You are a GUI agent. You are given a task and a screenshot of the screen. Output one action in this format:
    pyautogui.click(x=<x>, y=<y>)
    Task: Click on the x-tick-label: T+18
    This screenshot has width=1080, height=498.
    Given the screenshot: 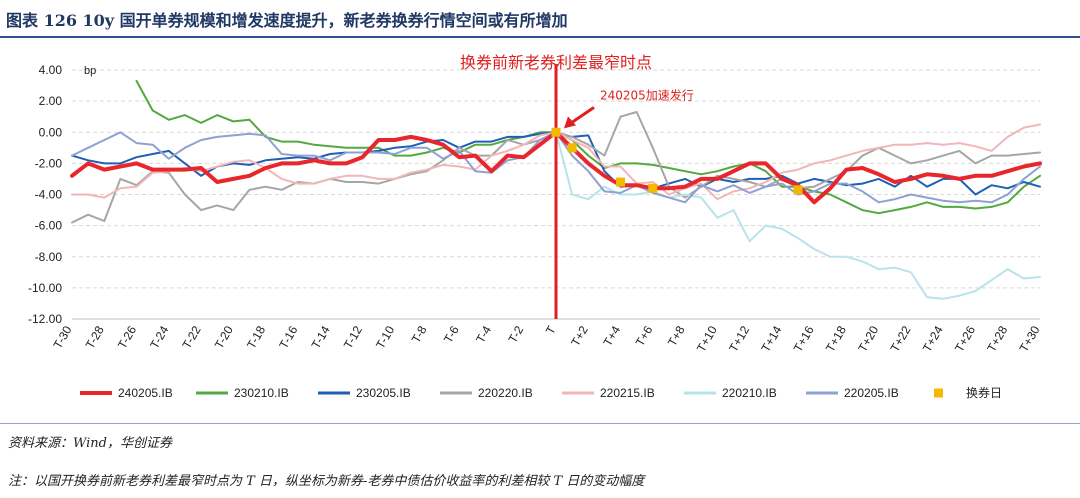 What is the action you would take?
    pyautogui.click(x=836, y=338)
    